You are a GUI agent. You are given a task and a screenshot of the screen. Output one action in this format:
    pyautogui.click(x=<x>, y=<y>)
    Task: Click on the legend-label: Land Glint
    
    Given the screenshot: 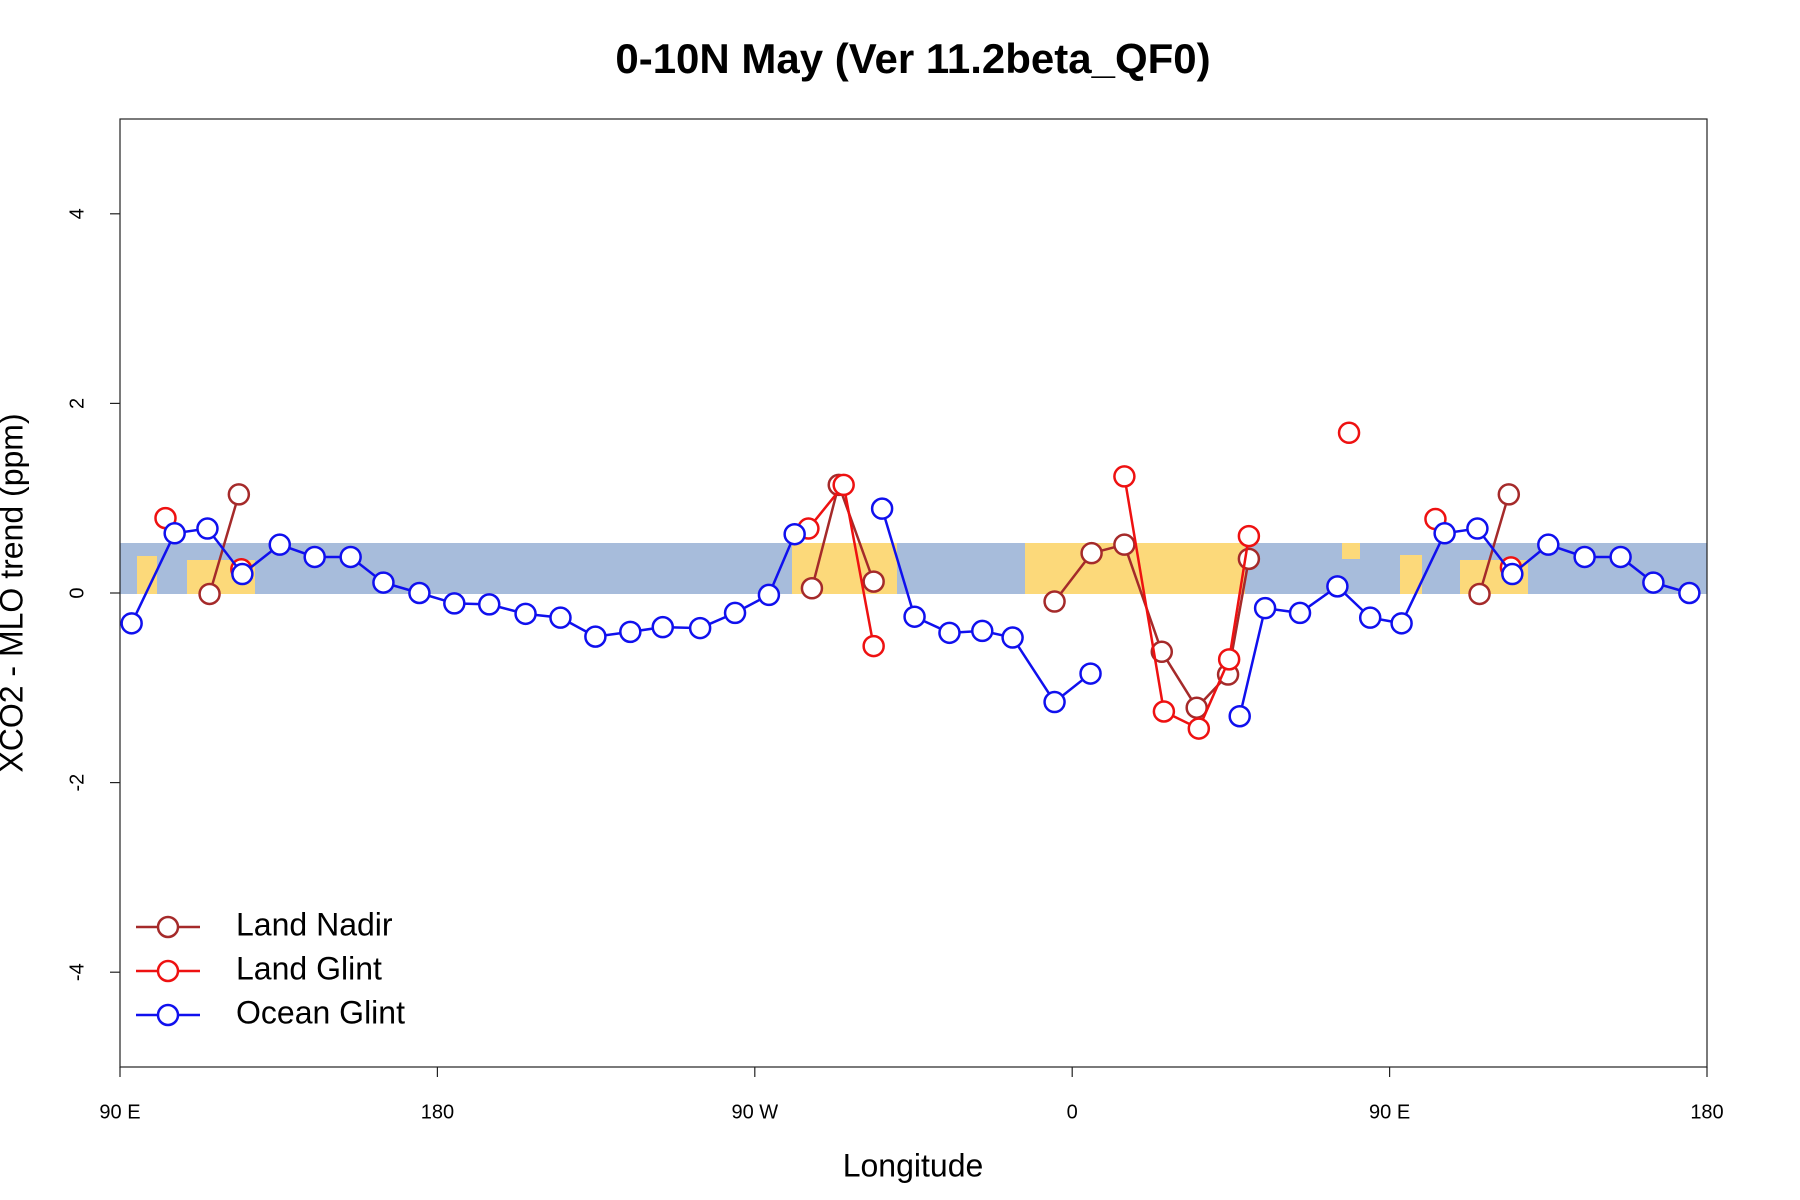 What is the action you would take?
    pyautogui.click(x=309, y=968)
    